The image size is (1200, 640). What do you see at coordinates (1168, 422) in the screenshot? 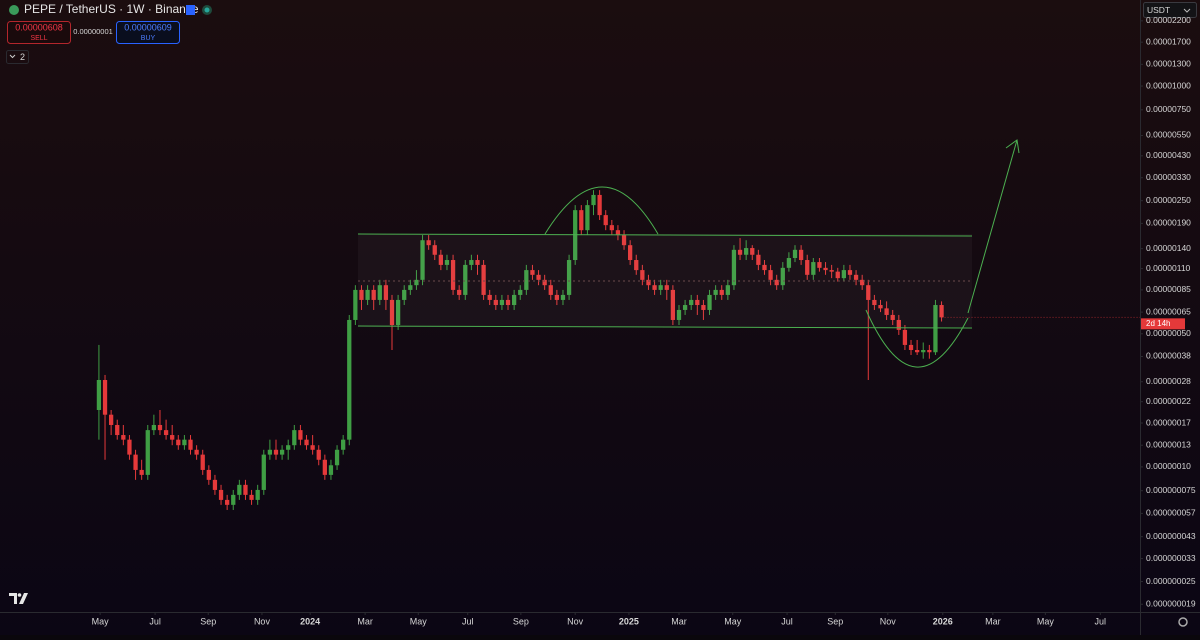
I see `y-tick-label: 0.00000017` at bounding box center [1168, 422].